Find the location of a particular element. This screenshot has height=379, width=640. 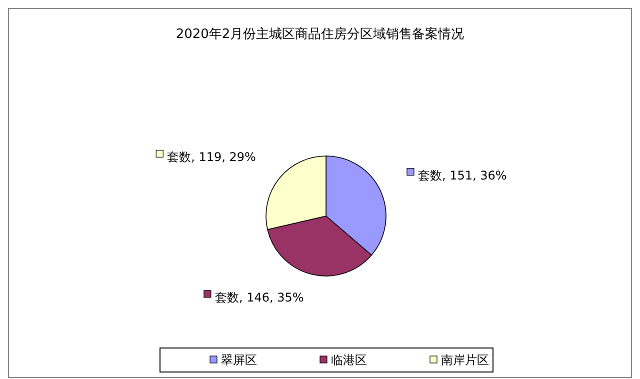

data-label: 套数, 151, 36% is located at coordinates (462, 175).